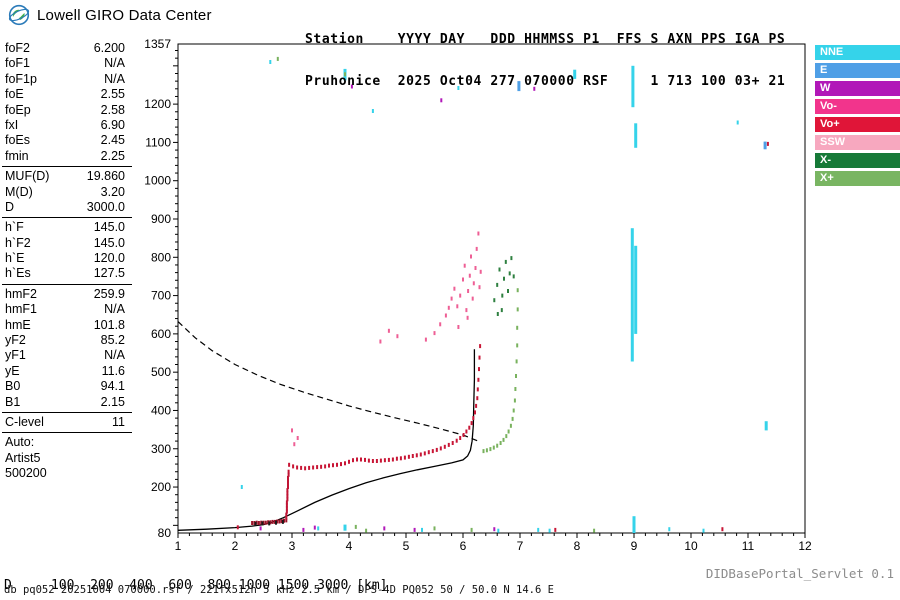 This screenshot has width=900, height=600. Describe the element at coordinates (67, 48) in the screenshot. I see `param-row: foF2 6.200` at that location.